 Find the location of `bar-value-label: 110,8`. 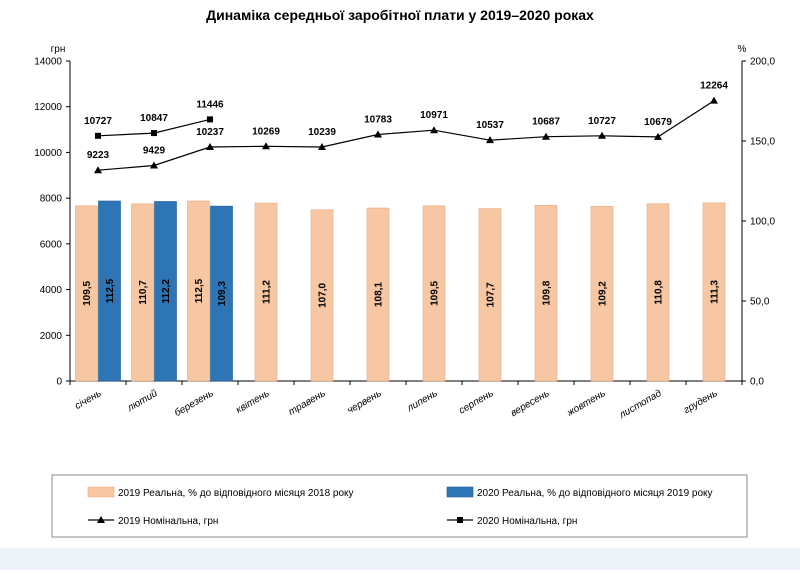

bar-value-label: 110,8 is located at coordinates (659, 292).